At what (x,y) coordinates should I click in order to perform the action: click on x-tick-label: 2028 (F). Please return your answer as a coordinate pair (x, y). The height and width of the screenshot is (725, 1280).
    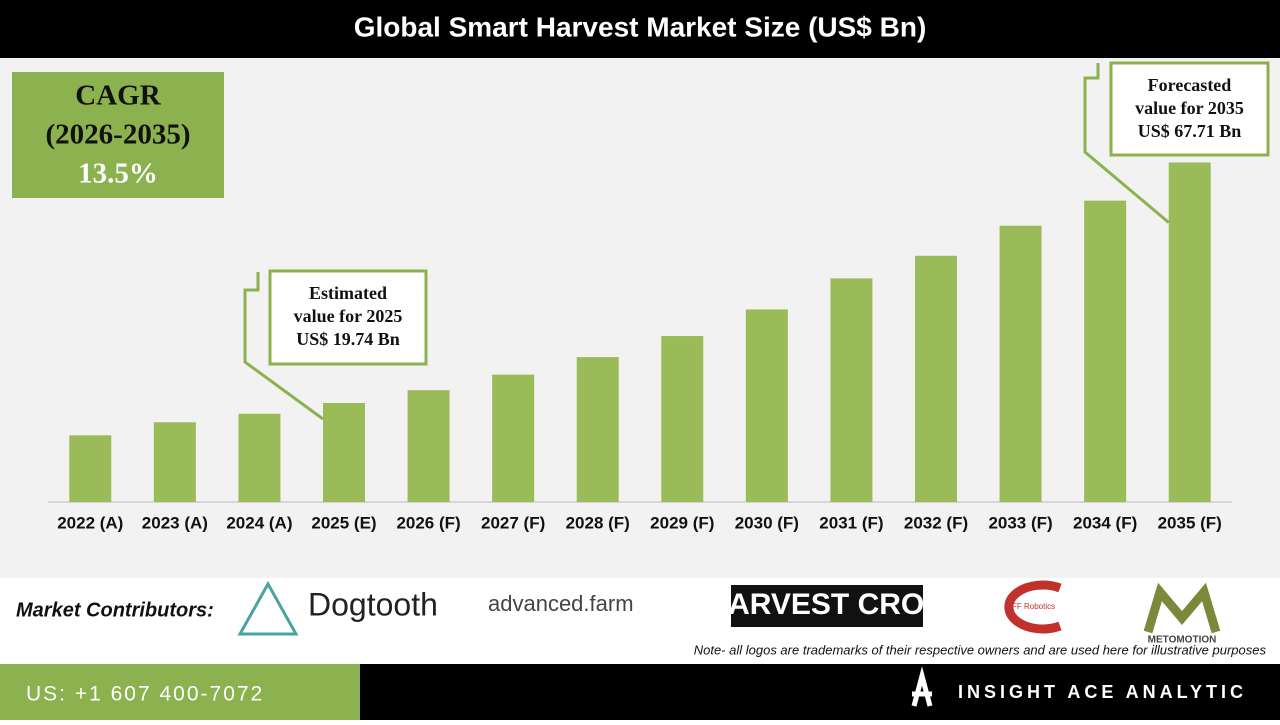
    Looking at the image, I should click on (598, 522).